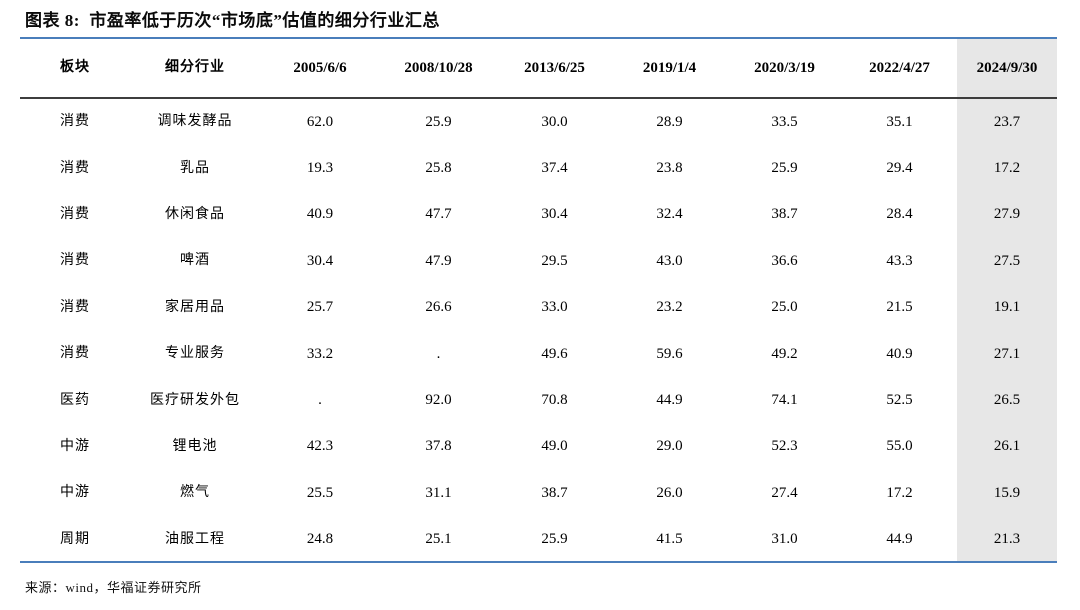  I want to click on table-row: 消费 乳品 19.3 25.8 37.4 23.8 25.9 29.4 17.2, so click(538, 168).